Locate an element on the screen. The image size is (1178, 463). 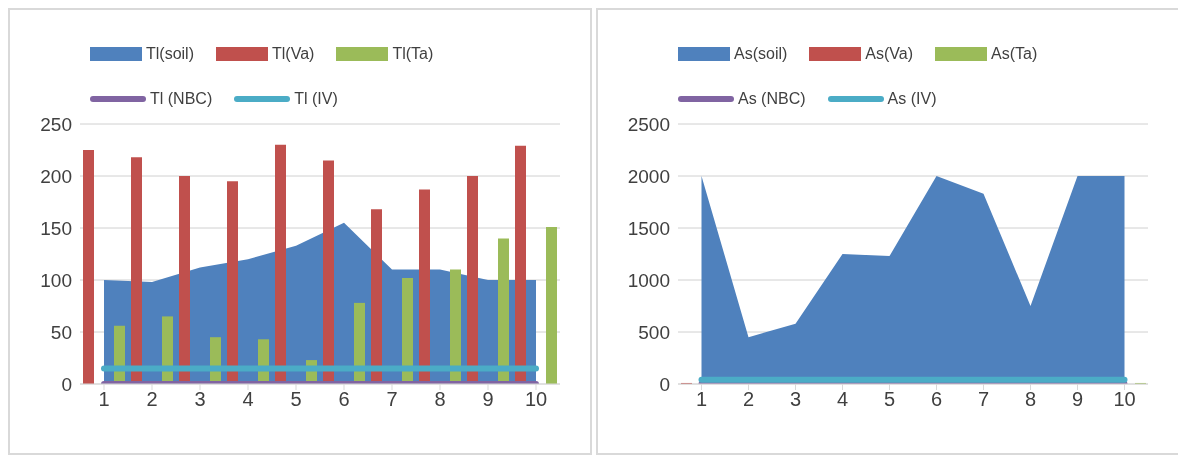
legend-label: Tl(soil) is located at coordinates (169, 53).